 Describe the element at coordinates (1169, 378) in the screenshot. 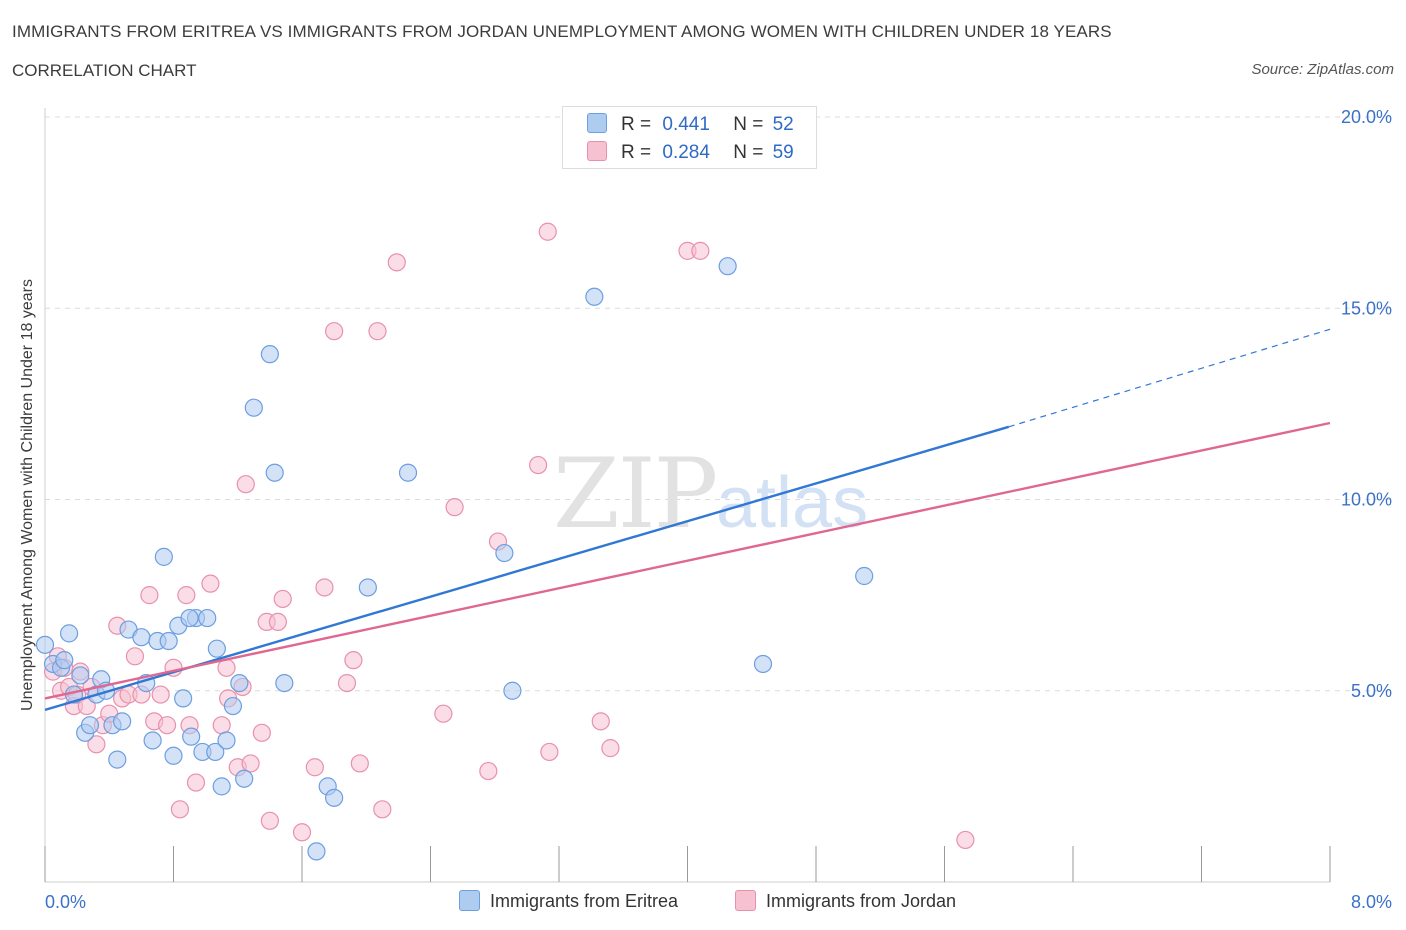

I see `eritrea-trend-extension` at that location.